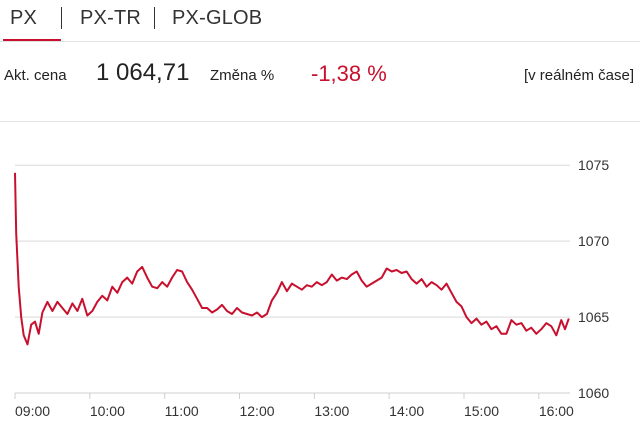 The image size is (640, 423). Describe the element at coordinates (593, 241) in the screenshot. I see `y-tick-label: 1070` at that location.